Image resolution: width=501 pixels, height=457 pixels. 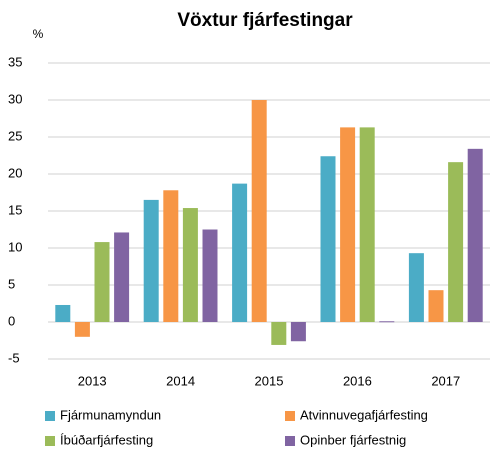 What do you see at coordinates (11, 283) in the screenshot?
I see `y-tick-label: 5` at bounding box center [11, 283].